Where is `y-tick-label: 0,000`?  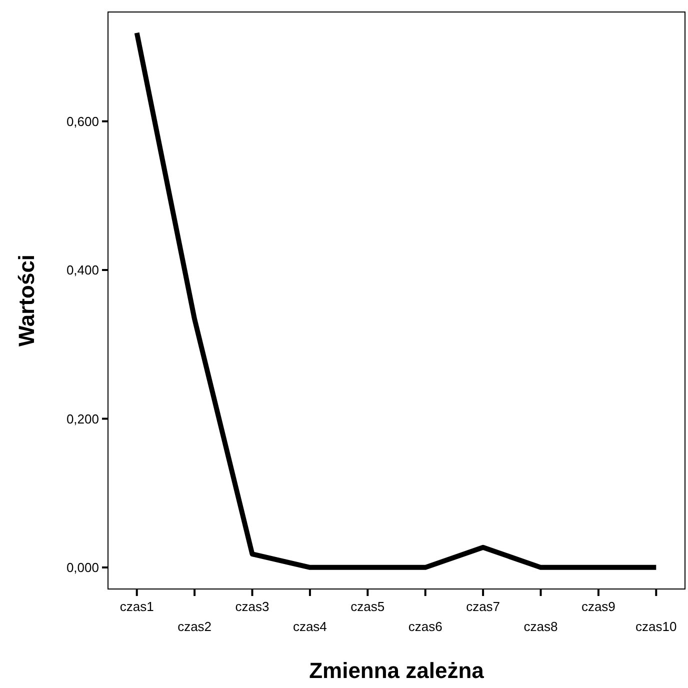 y-tick-label: 0,000 is located at coordinates (82, 567).